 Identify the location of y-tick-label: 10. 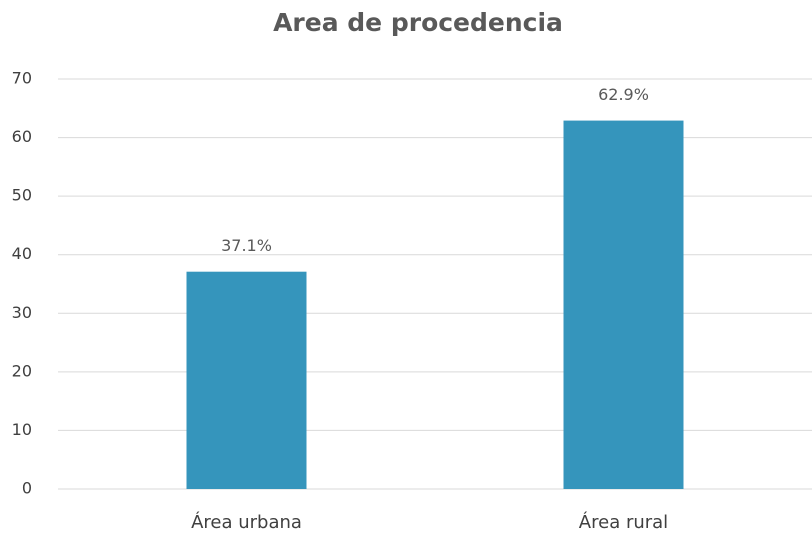
(22, 429).